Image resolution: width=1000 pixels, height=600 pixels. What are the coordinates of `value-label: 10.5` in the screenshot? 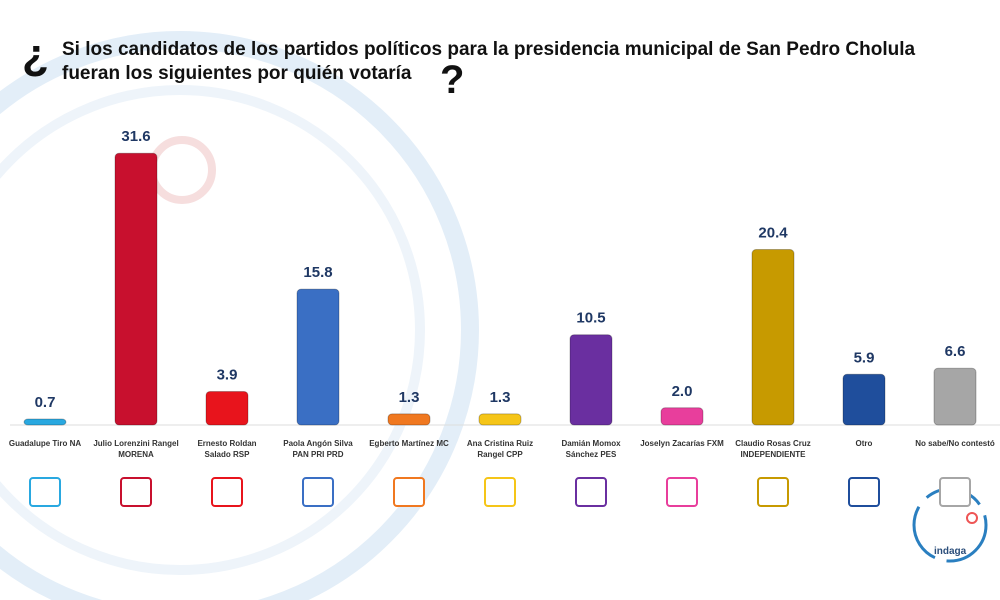 It's located at (590, 318).